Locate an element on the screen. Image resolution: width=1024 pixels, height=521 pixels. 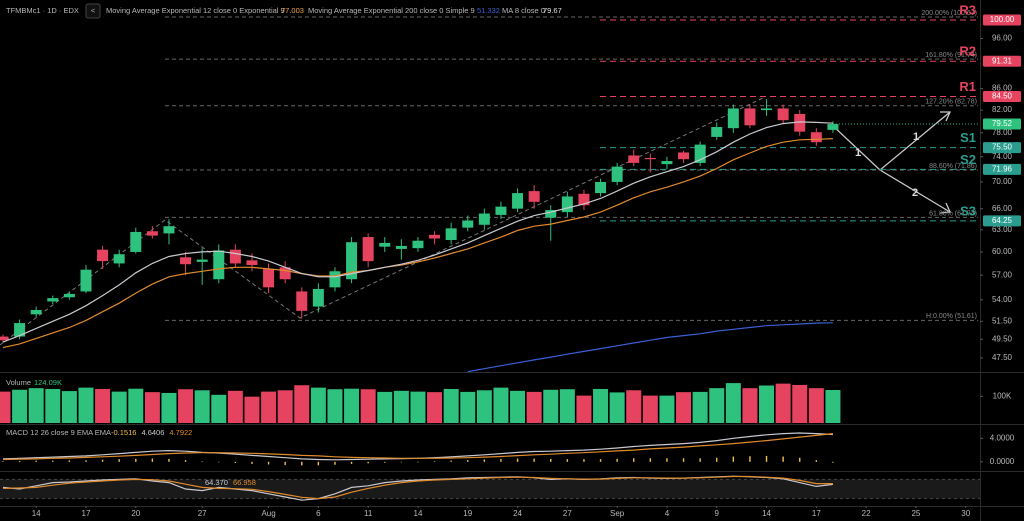
stochastic-line is located at coordinates (417, 487).